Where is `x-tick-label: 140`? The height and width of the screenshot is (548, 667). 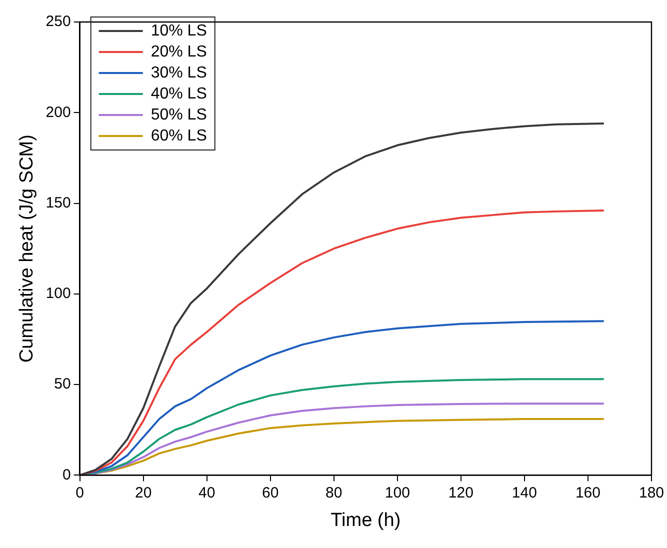
x-tick-label: 140 is located at coordinates (524, 493).